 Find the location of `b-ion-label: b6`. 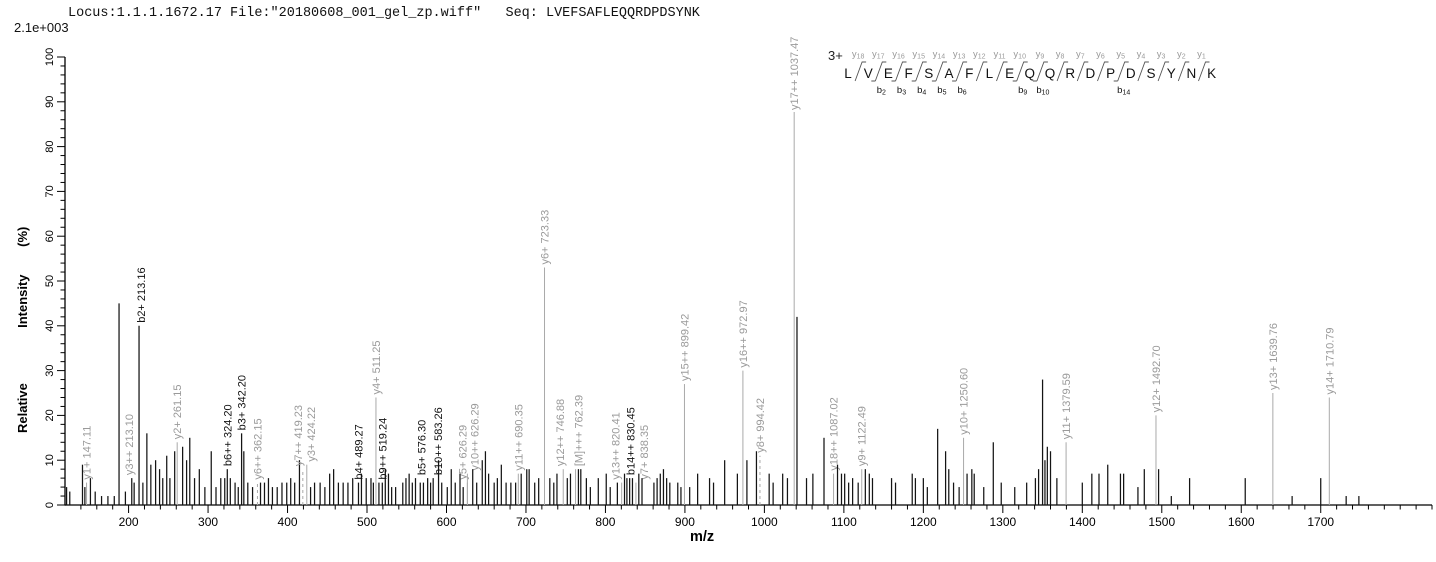

b-ion-label: b6 is located at coordinates (961, 91).